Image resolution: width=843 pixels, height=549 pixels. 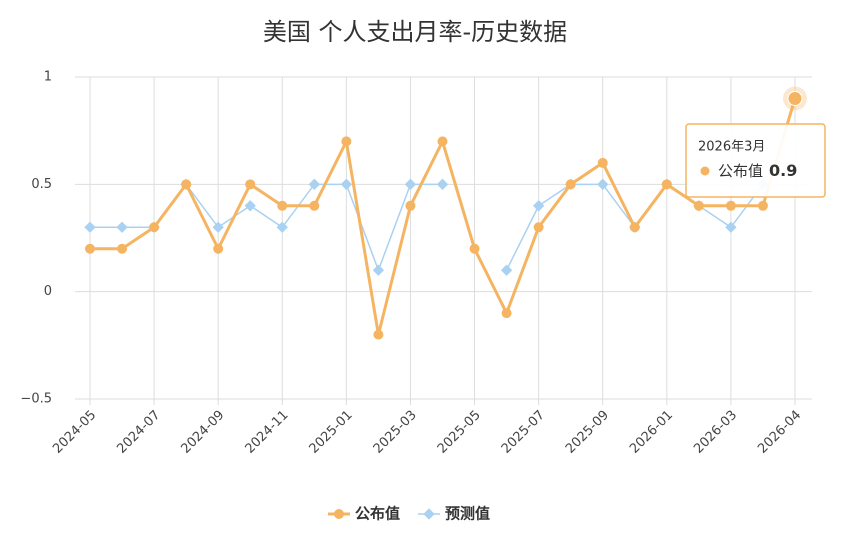 What do you see at coordinates (48, 291) in the screenshot?
I see `y-tick-label: 0` at bounding box center [48, 291].